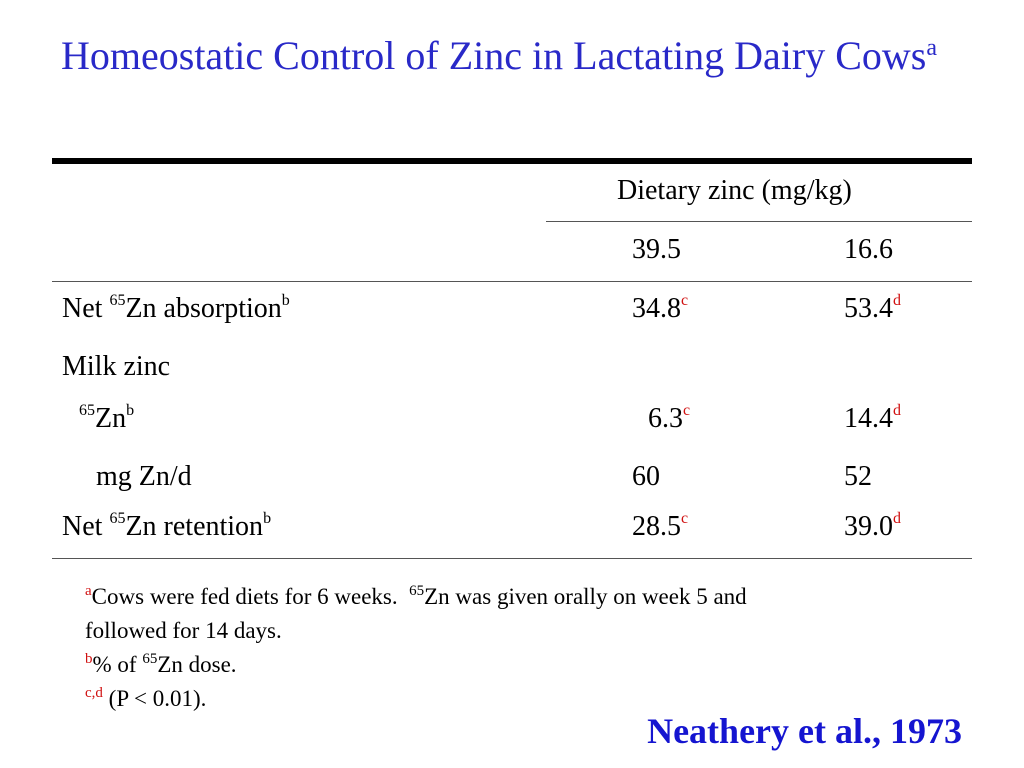  I want to click on footnote-cd: c,d (P < 0.01)., so click(145, 698).